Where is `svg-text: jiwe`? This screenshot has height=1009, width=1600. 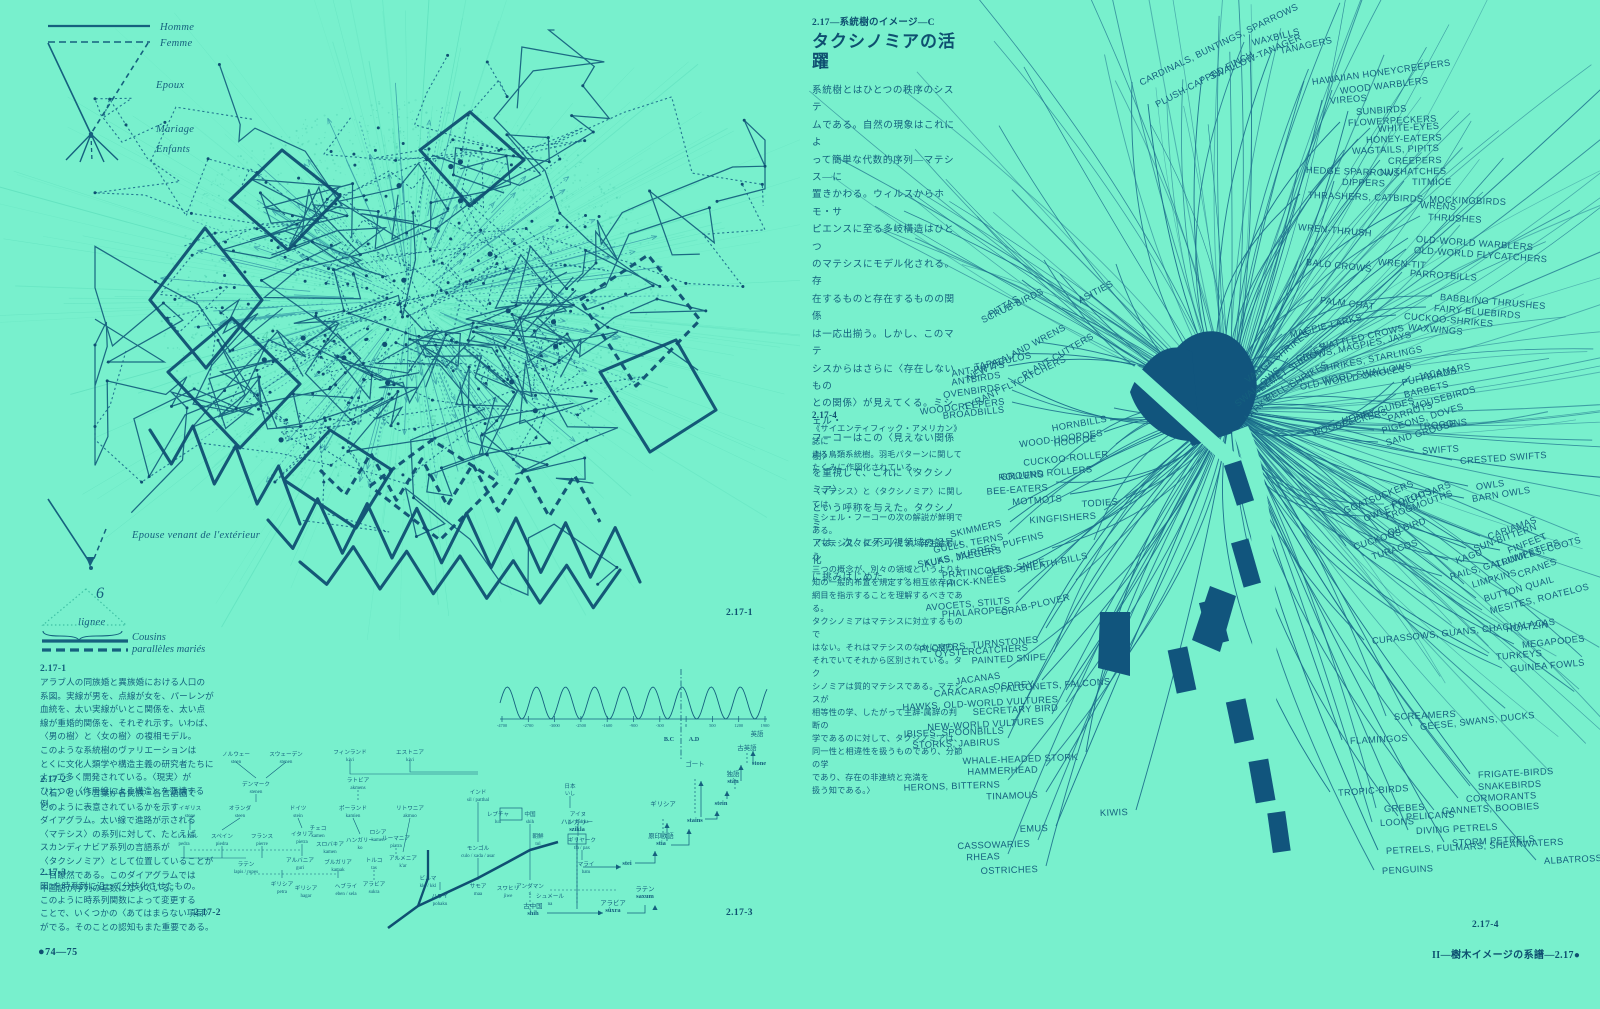 svg-text: jiwe is located at coordinates (508, 896).